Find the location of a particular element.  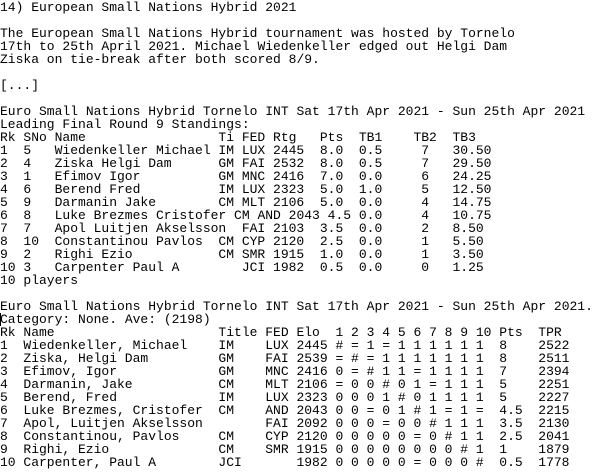

cell: Constantinou, Pavlos is located at coordinates (101, 436).